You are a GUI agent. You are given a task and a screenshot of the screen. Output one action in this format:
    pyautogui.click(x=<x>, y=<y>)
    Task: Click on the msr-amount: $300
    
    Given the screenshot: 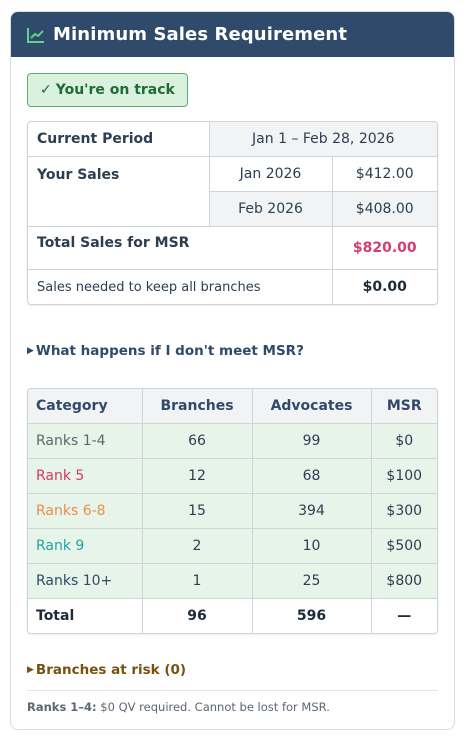 What is the action you would take?
    pyautogui.click(x=403, y=511)
    